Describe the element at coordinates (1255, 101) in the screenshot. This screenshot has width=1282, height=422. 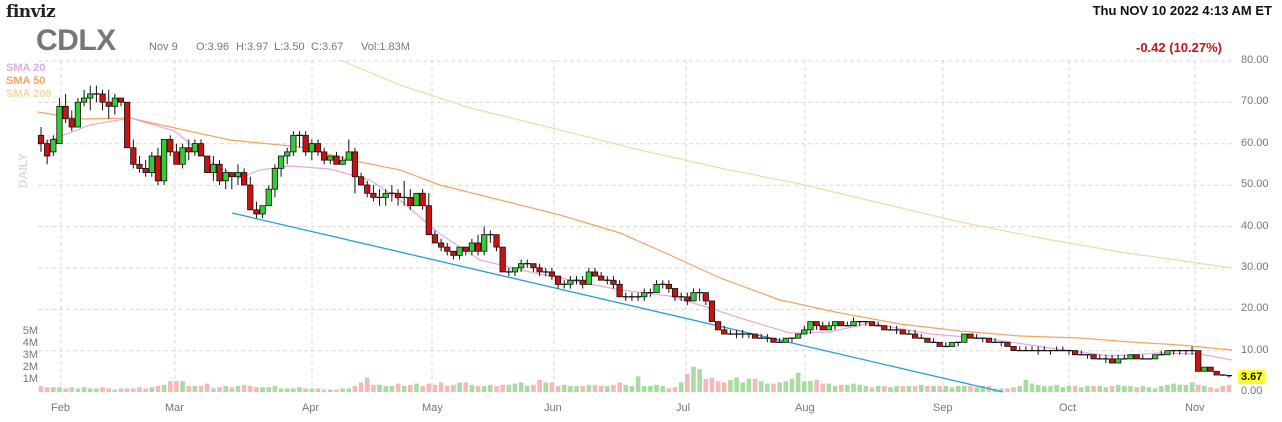
I see `price-tick: 70.00` at that location.